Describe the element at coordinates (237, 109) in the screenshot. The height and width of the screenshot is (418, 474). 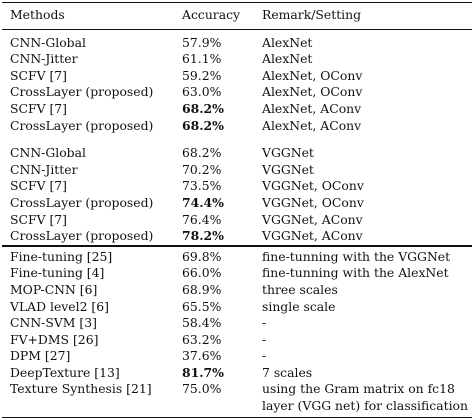
I see `table-row: SCFV [7] 68.2% AlexNet, AConv` at that location.